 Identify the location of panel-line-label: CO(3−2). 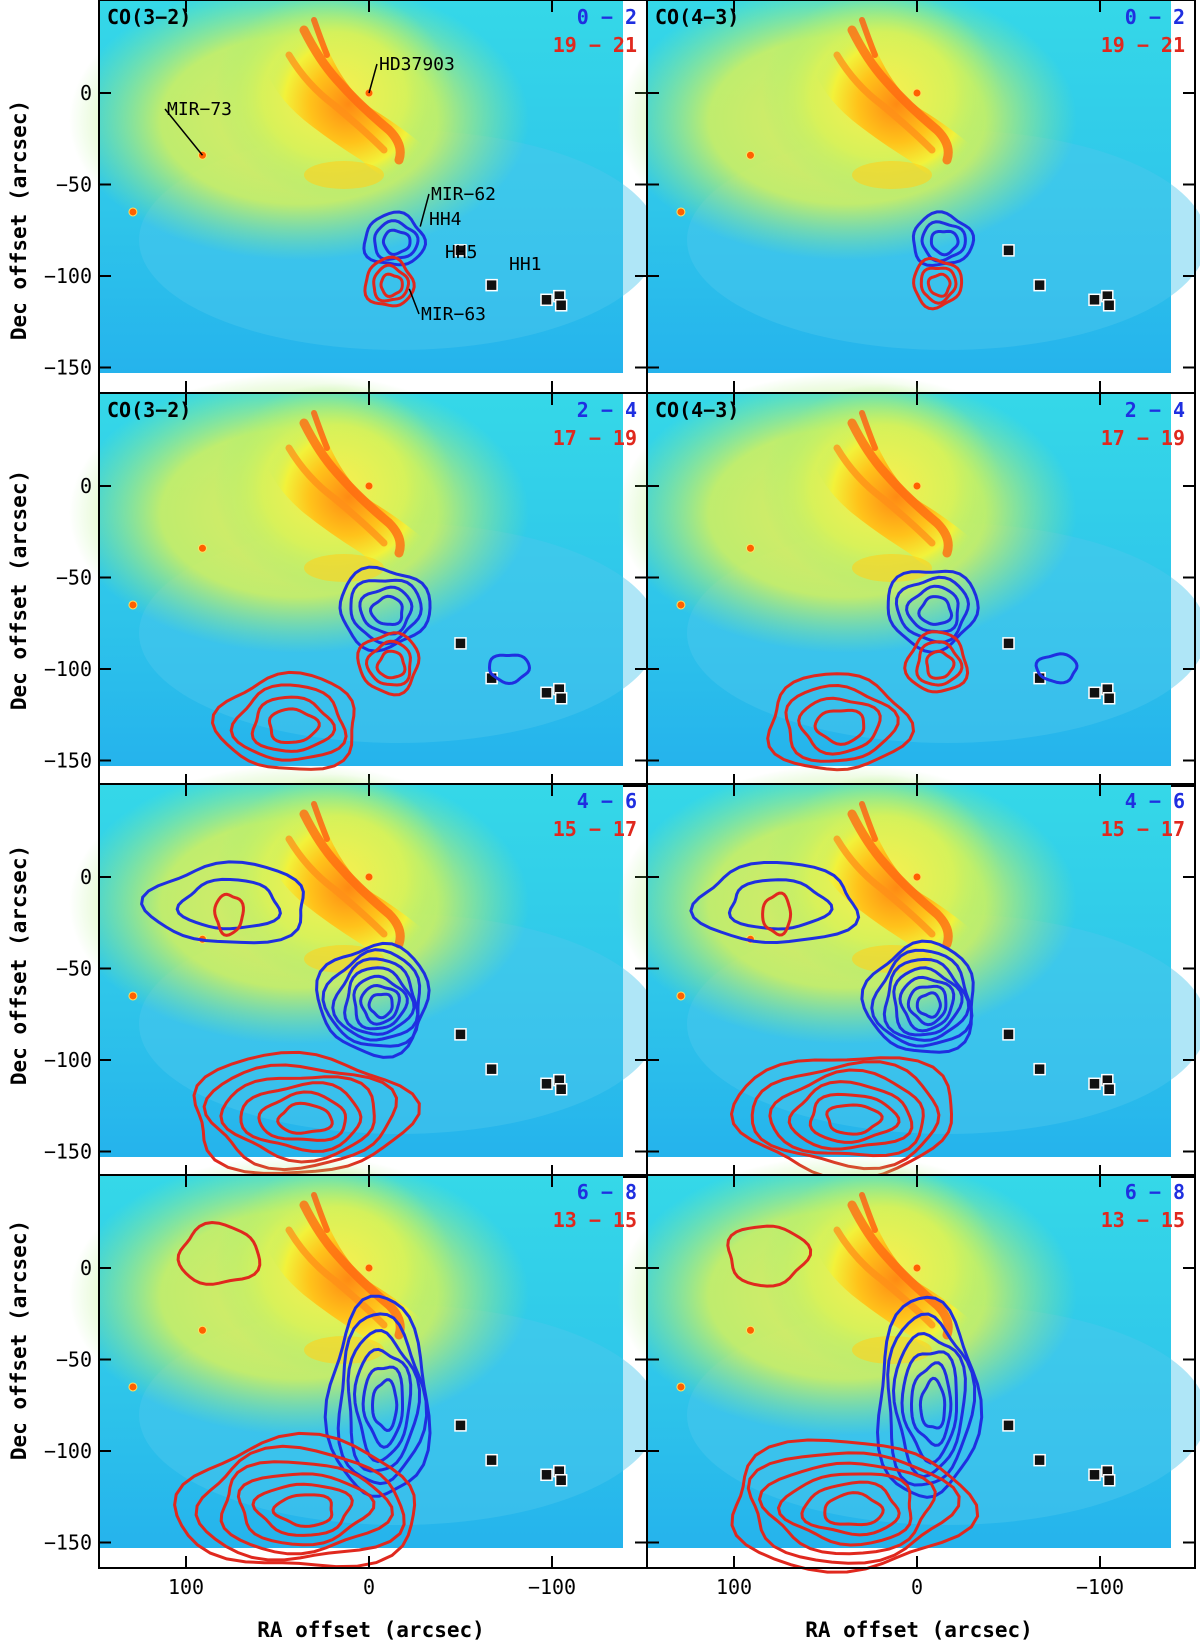
(149, 410).